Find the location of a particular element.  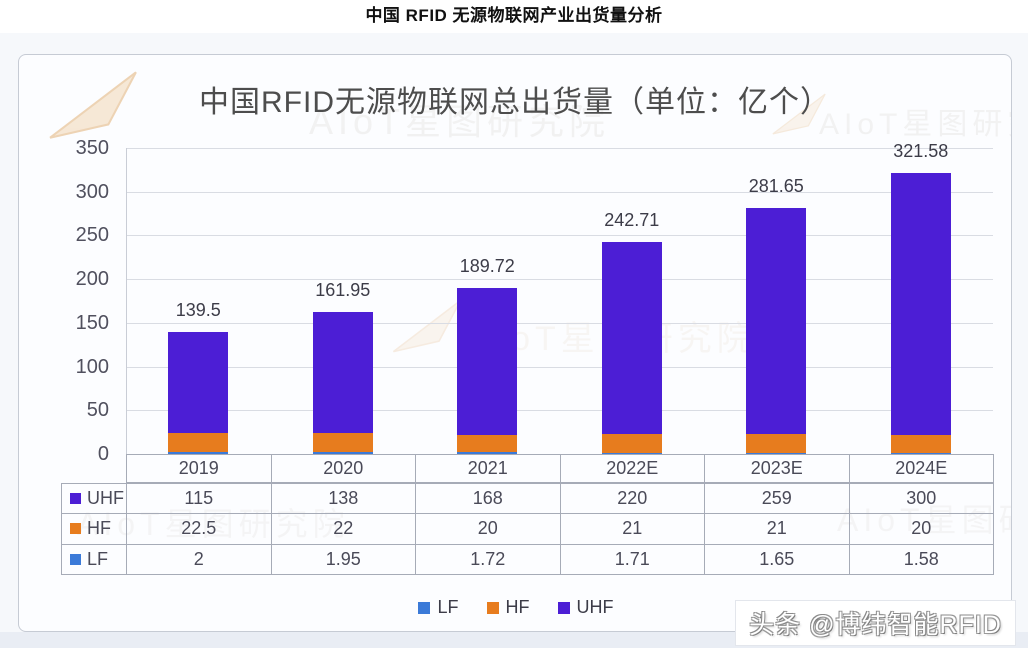

bar-segment-uhf-2023E is located at coordinates (776, 321).